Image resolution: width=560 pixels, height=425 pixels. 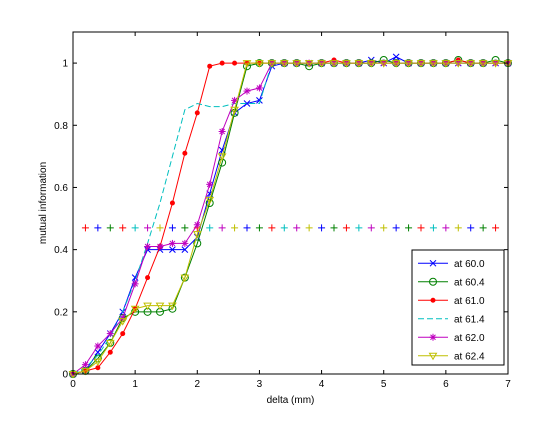 I want to click on legend-item: at 61.0, so click(x=451, y=301).